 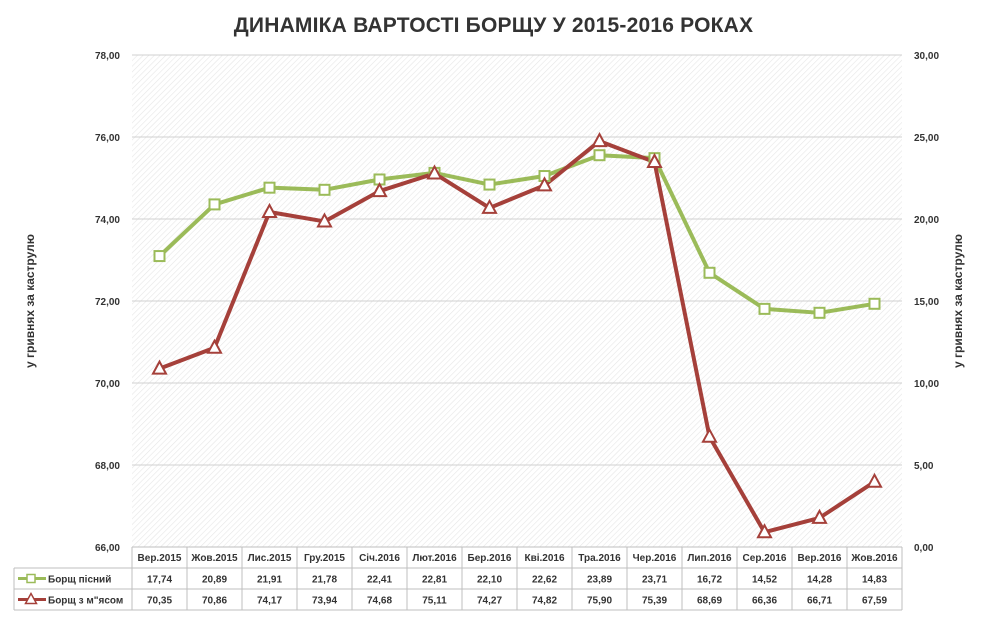 I want to click on data-label: 73,94, so click(x=324, y=601).